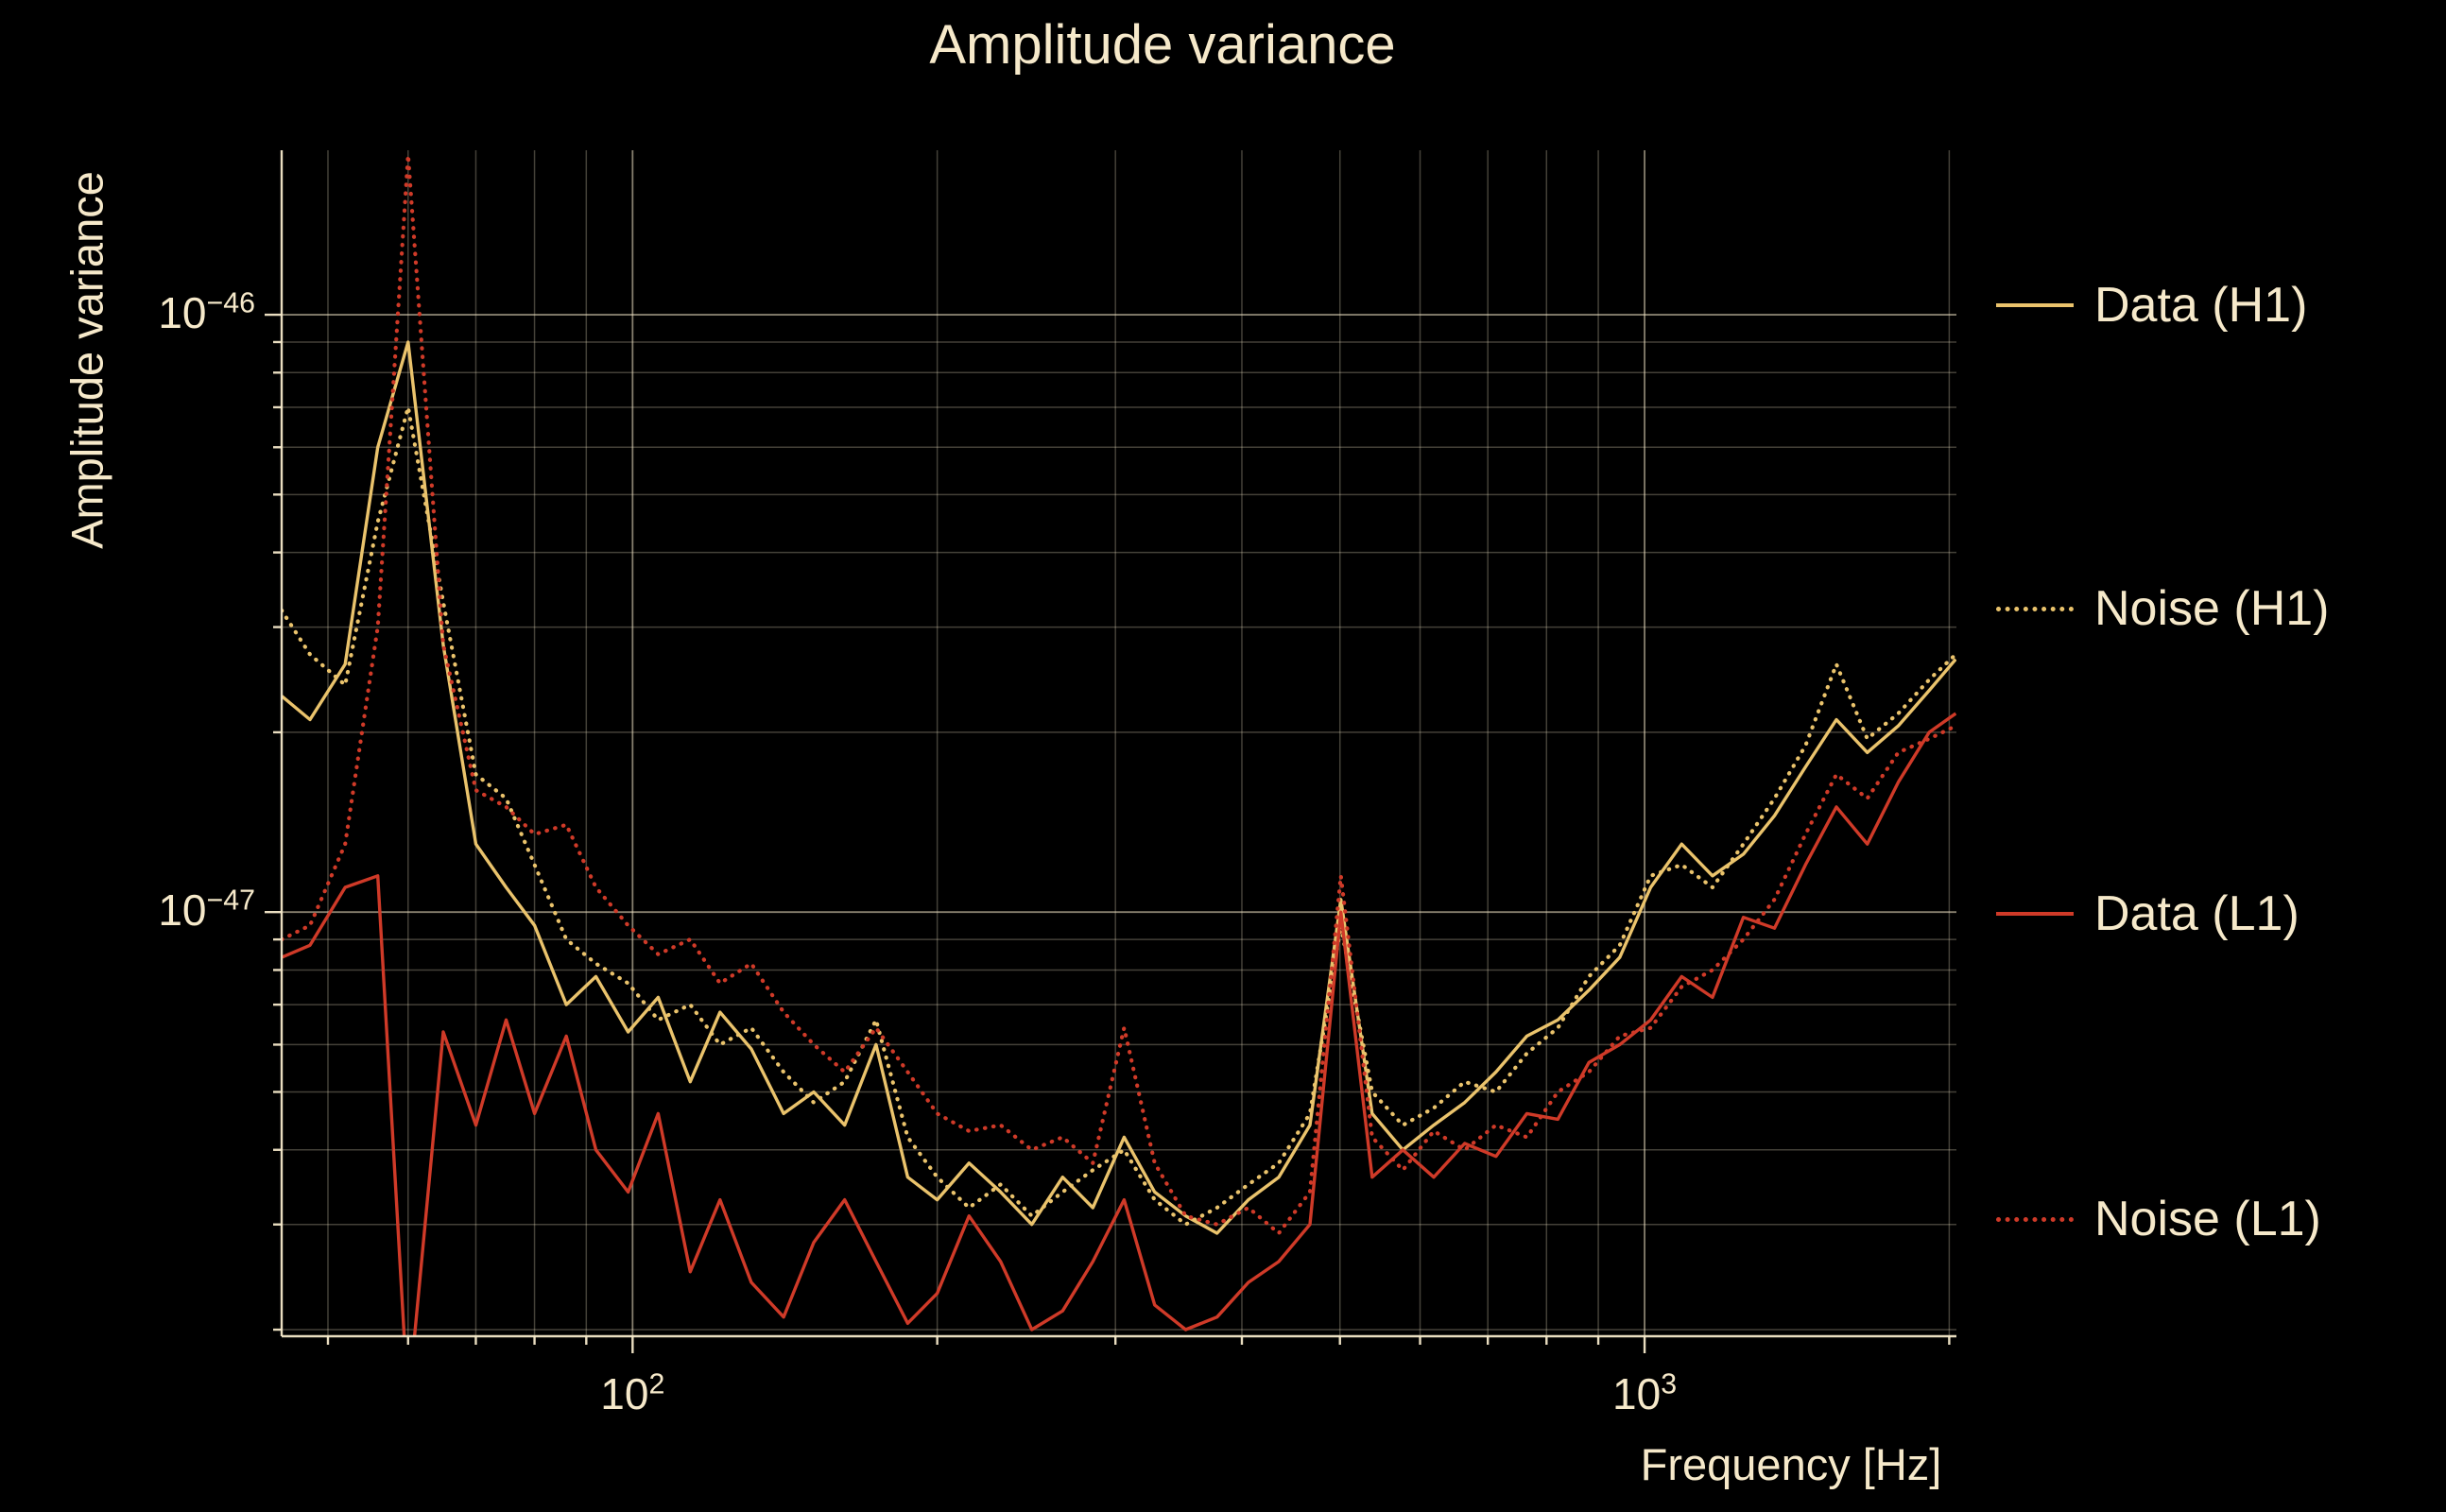 The width and height of the screenshot is (2446, 1512). I want to click on chart-title: Amplitude variance, so click(1162, 45).